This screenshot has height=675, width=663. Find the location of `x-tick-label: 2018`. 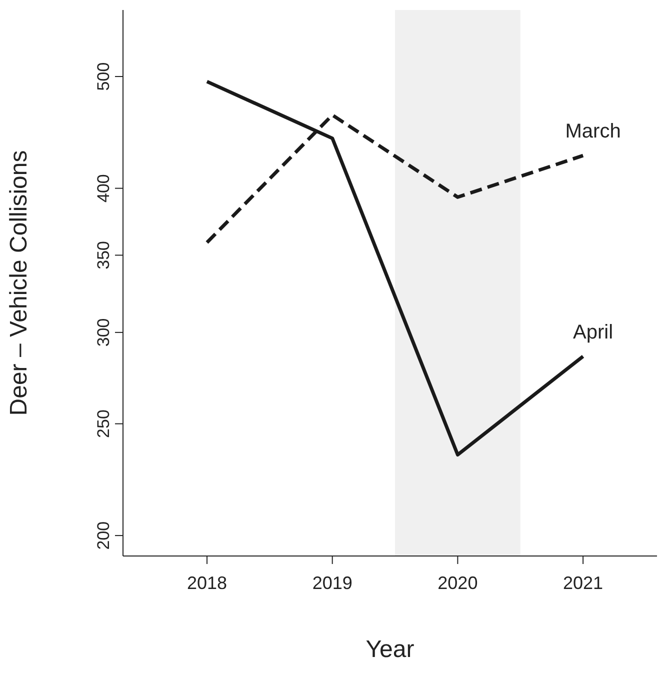

x-tick-label: 2018 is located at coordinates (207, 582).